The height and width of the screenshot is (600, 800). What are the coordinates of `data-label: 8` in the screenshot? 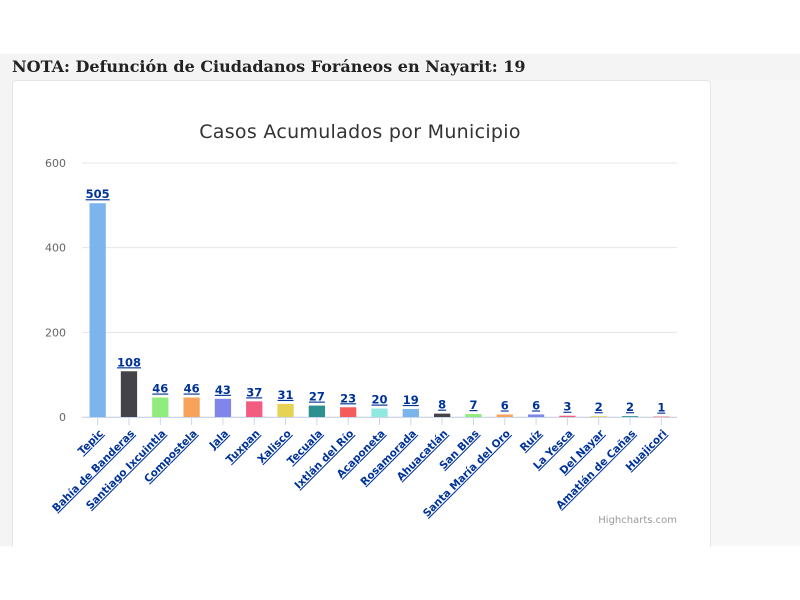 It's located at (442, 405).